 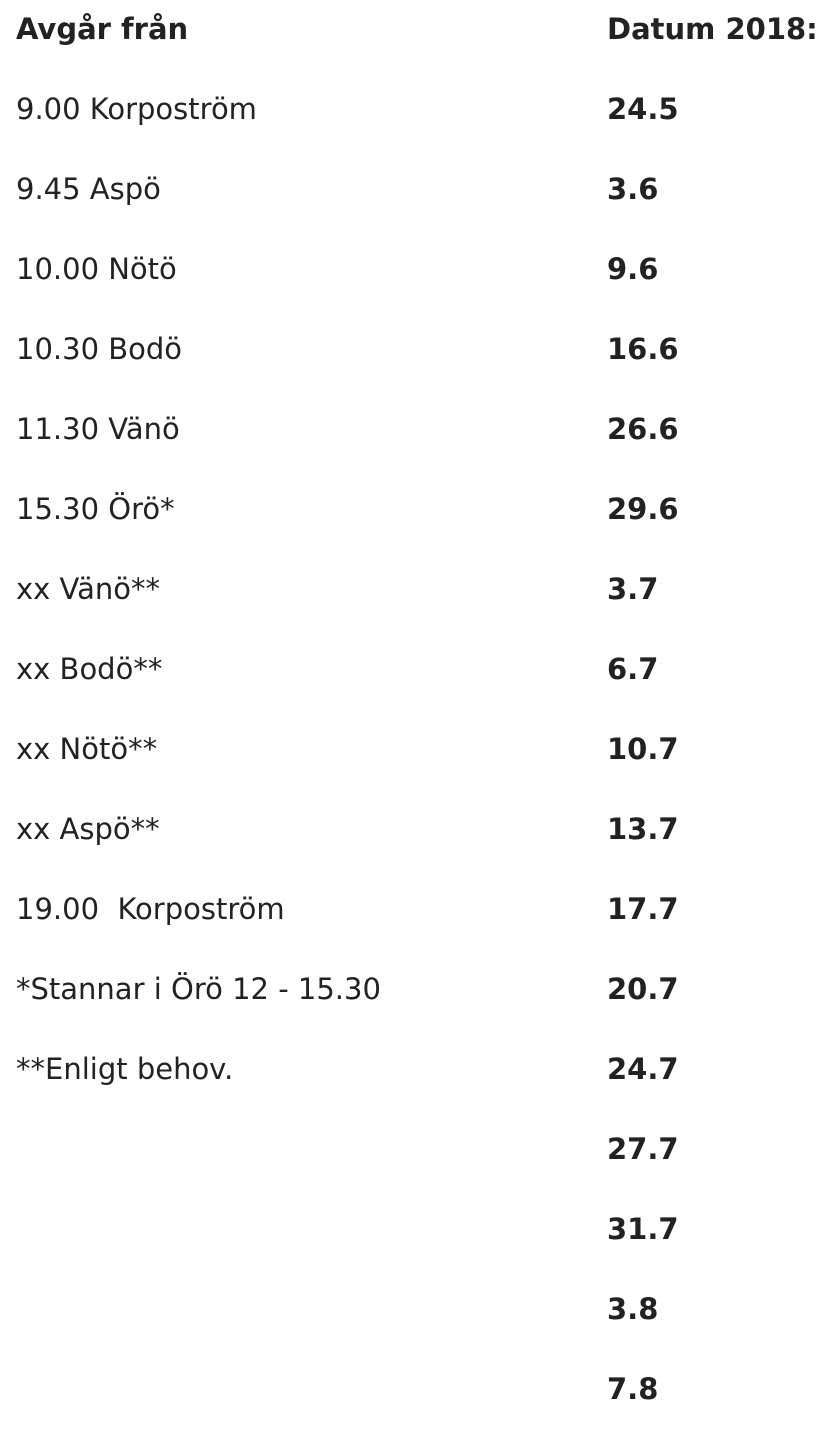 What do you see at coordinates (89, 669) in the screenshot?
I see `departure-item: xx Bodö**` at bounding box center [89, 669].